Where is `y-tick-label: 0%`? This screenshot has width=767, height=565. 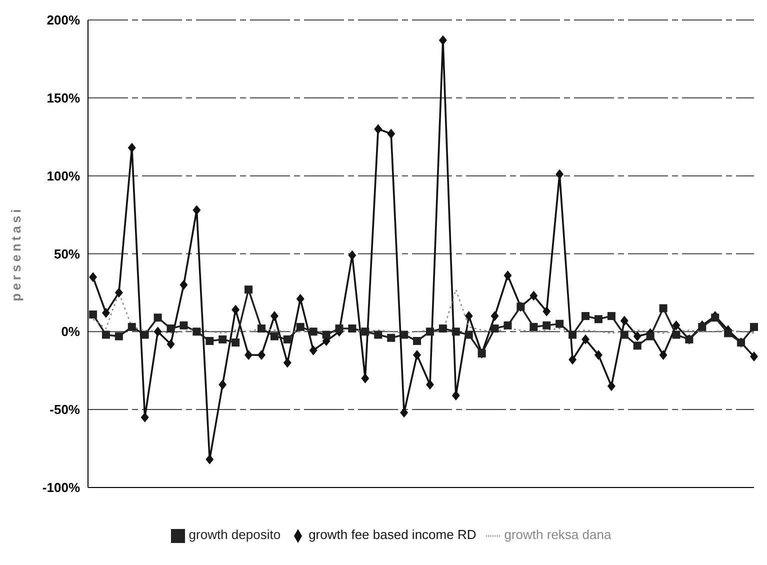
y-tick-label: 0% is located at coordinates (70, 332).